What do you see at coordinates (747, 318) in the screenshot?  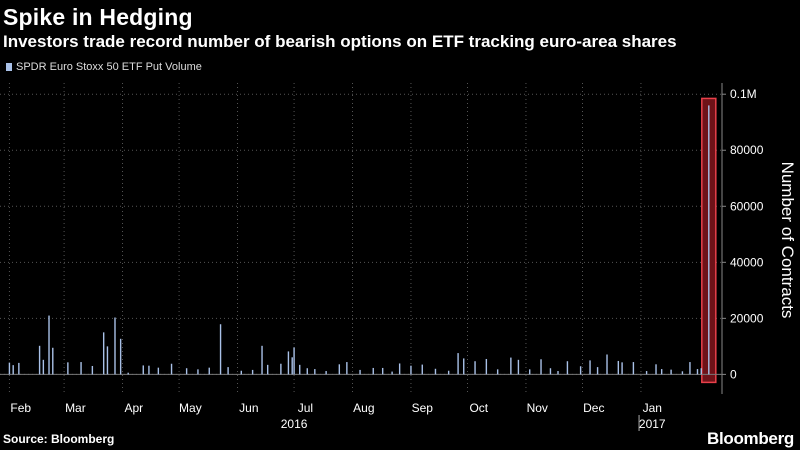 I see `y-tick-label: 20000` at bounding box center [747, 318].